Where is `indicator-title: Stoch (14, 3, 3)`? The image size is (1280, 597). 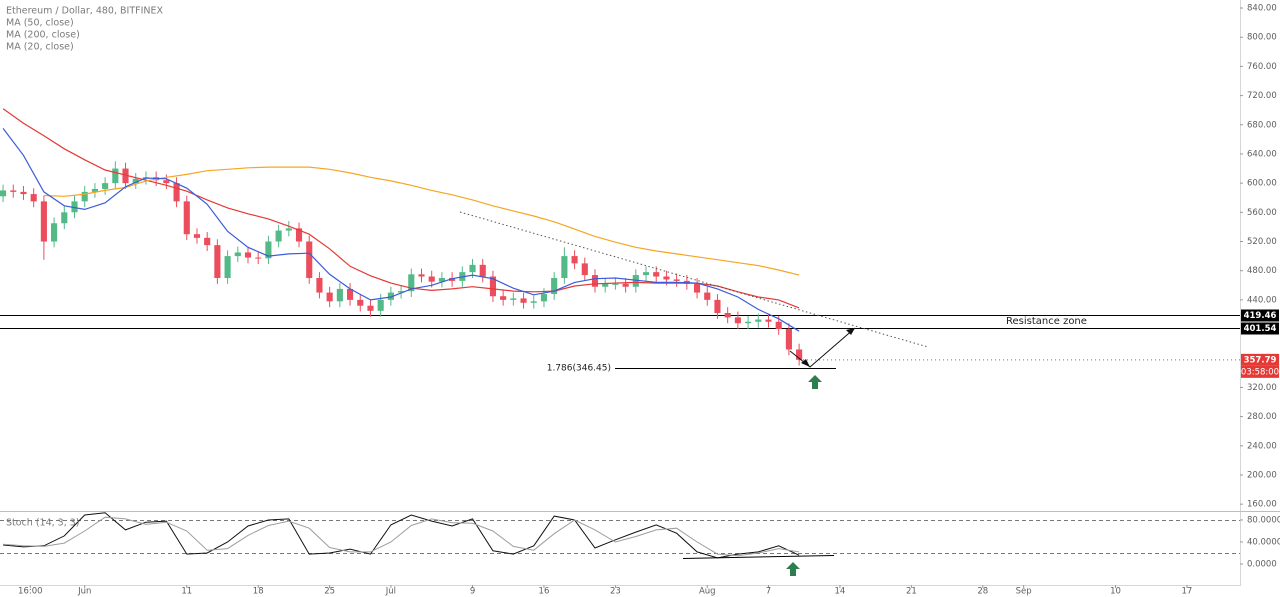 indicator-title: Stoch (14, 3, 3) is located at coordinates (43, 523).